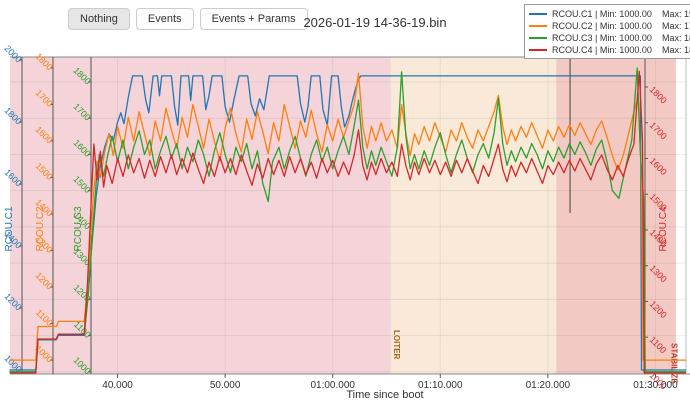 The image size is (690, 403). Describe the element at coordinates (663, 228) in the screenshot. I see `y-axis-title-RCOU.C4: RCOU.C4` at that location.